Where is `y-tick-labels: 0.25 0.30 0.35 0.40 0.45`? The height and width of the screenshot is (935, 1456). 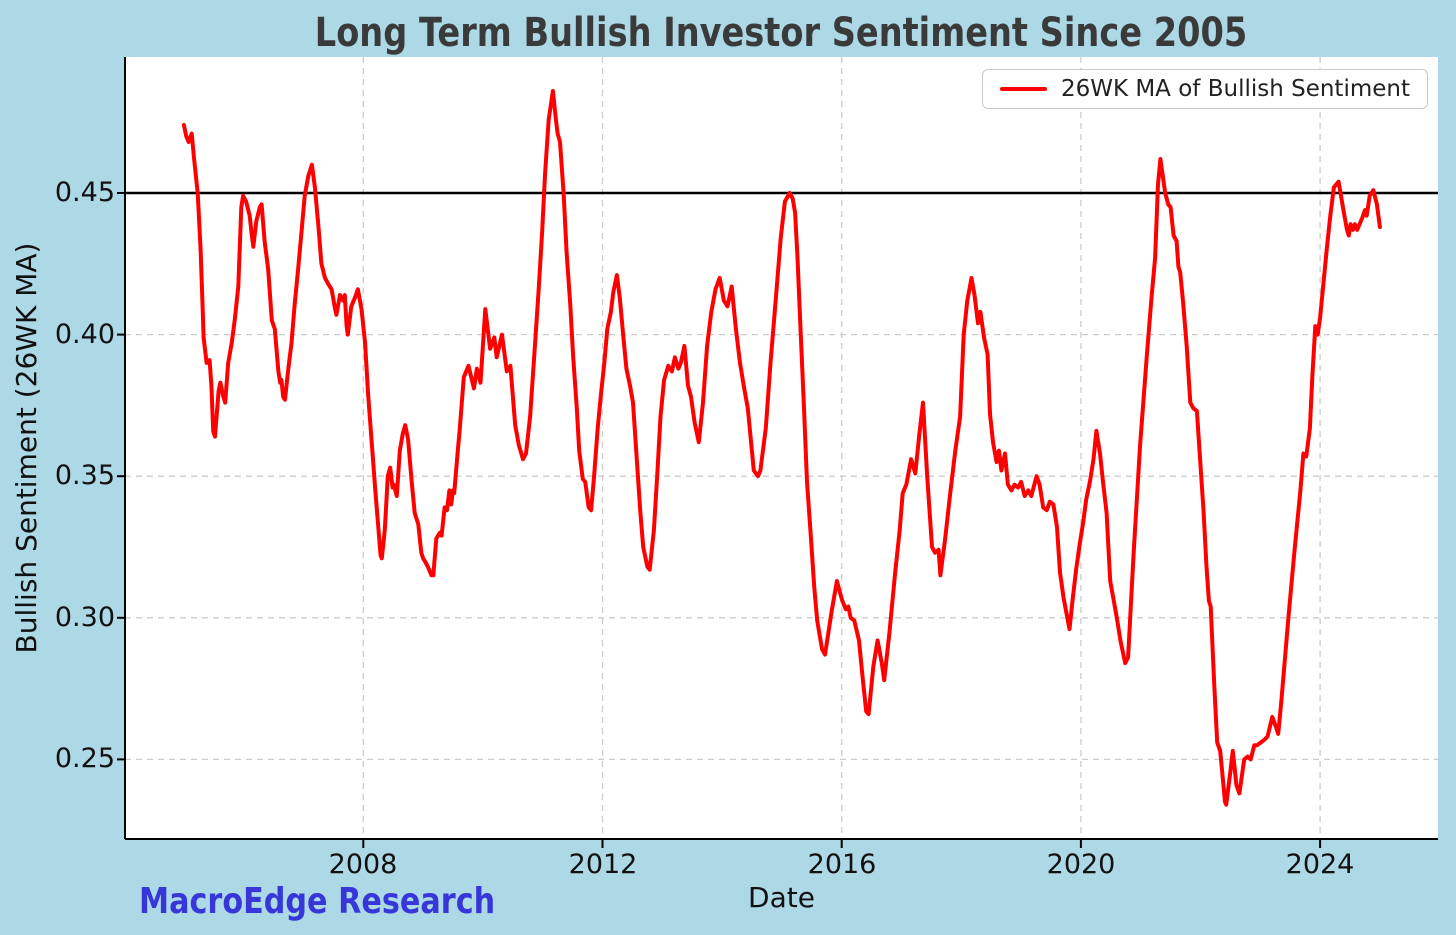
y-tick-labels: 0.25 0.30 0.35 0.40 0.45 is located at coordinates (60, 467).